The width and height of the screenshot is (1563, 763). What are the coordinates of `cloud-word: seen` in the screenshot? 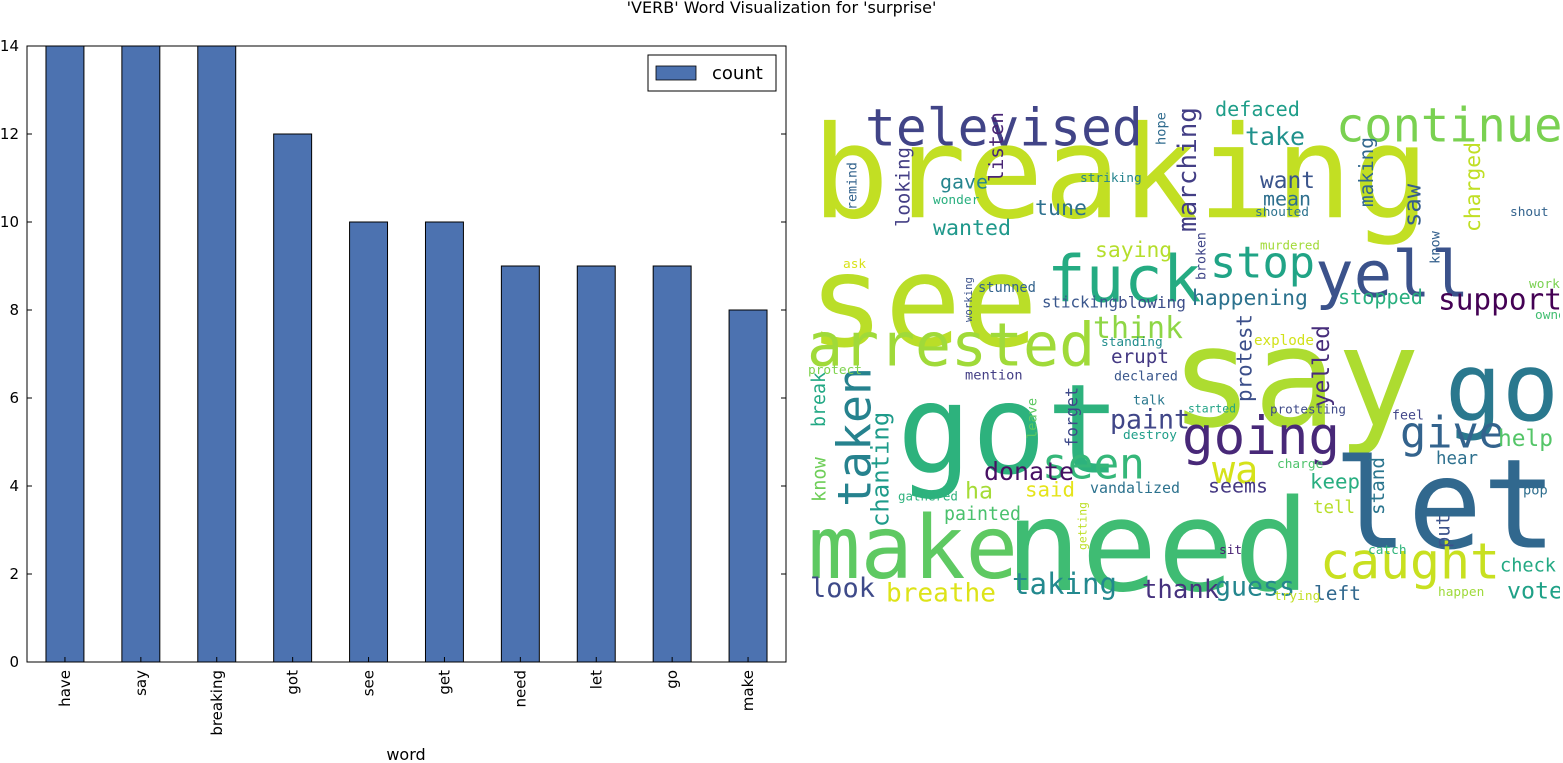 It's located at (1093, 465).